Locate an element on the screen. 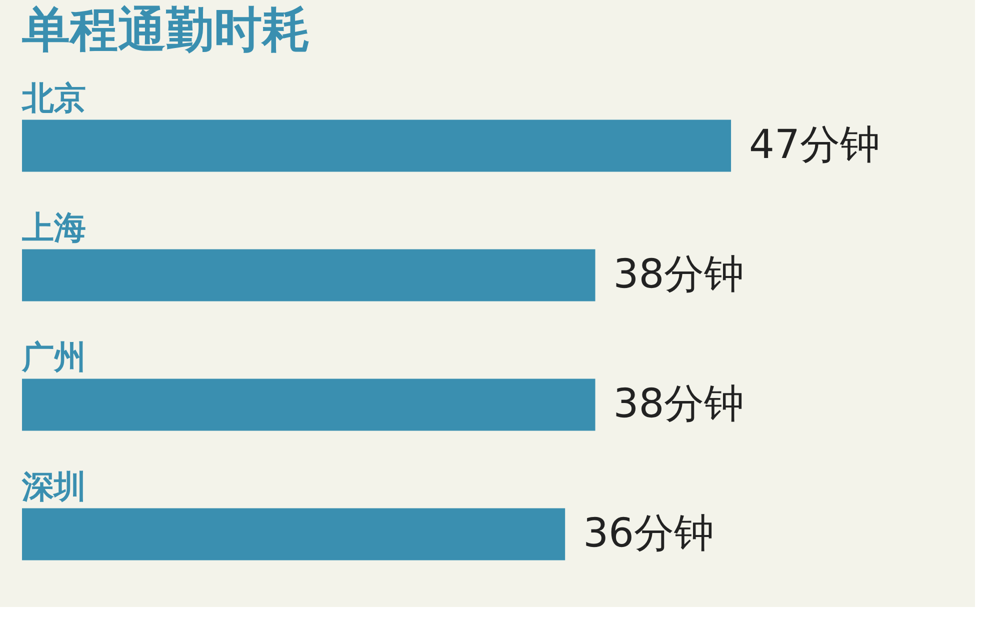 The height and width of the screenshot is (617, 985). y-tick-label: 广州 is located at coordinates (53, 357).